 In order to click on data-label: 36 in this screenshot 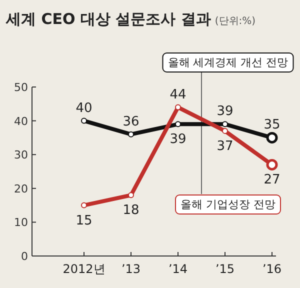, I will do `click(131, 122)`.